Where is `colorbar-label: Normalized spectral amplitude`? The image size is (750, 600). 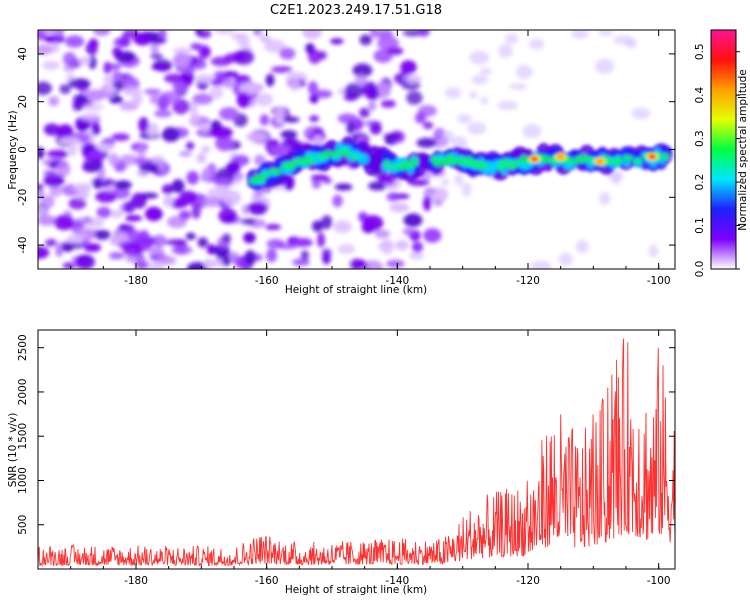
colorbar-label: Normalized spectral amplitude is located at coordinates (743, 149).